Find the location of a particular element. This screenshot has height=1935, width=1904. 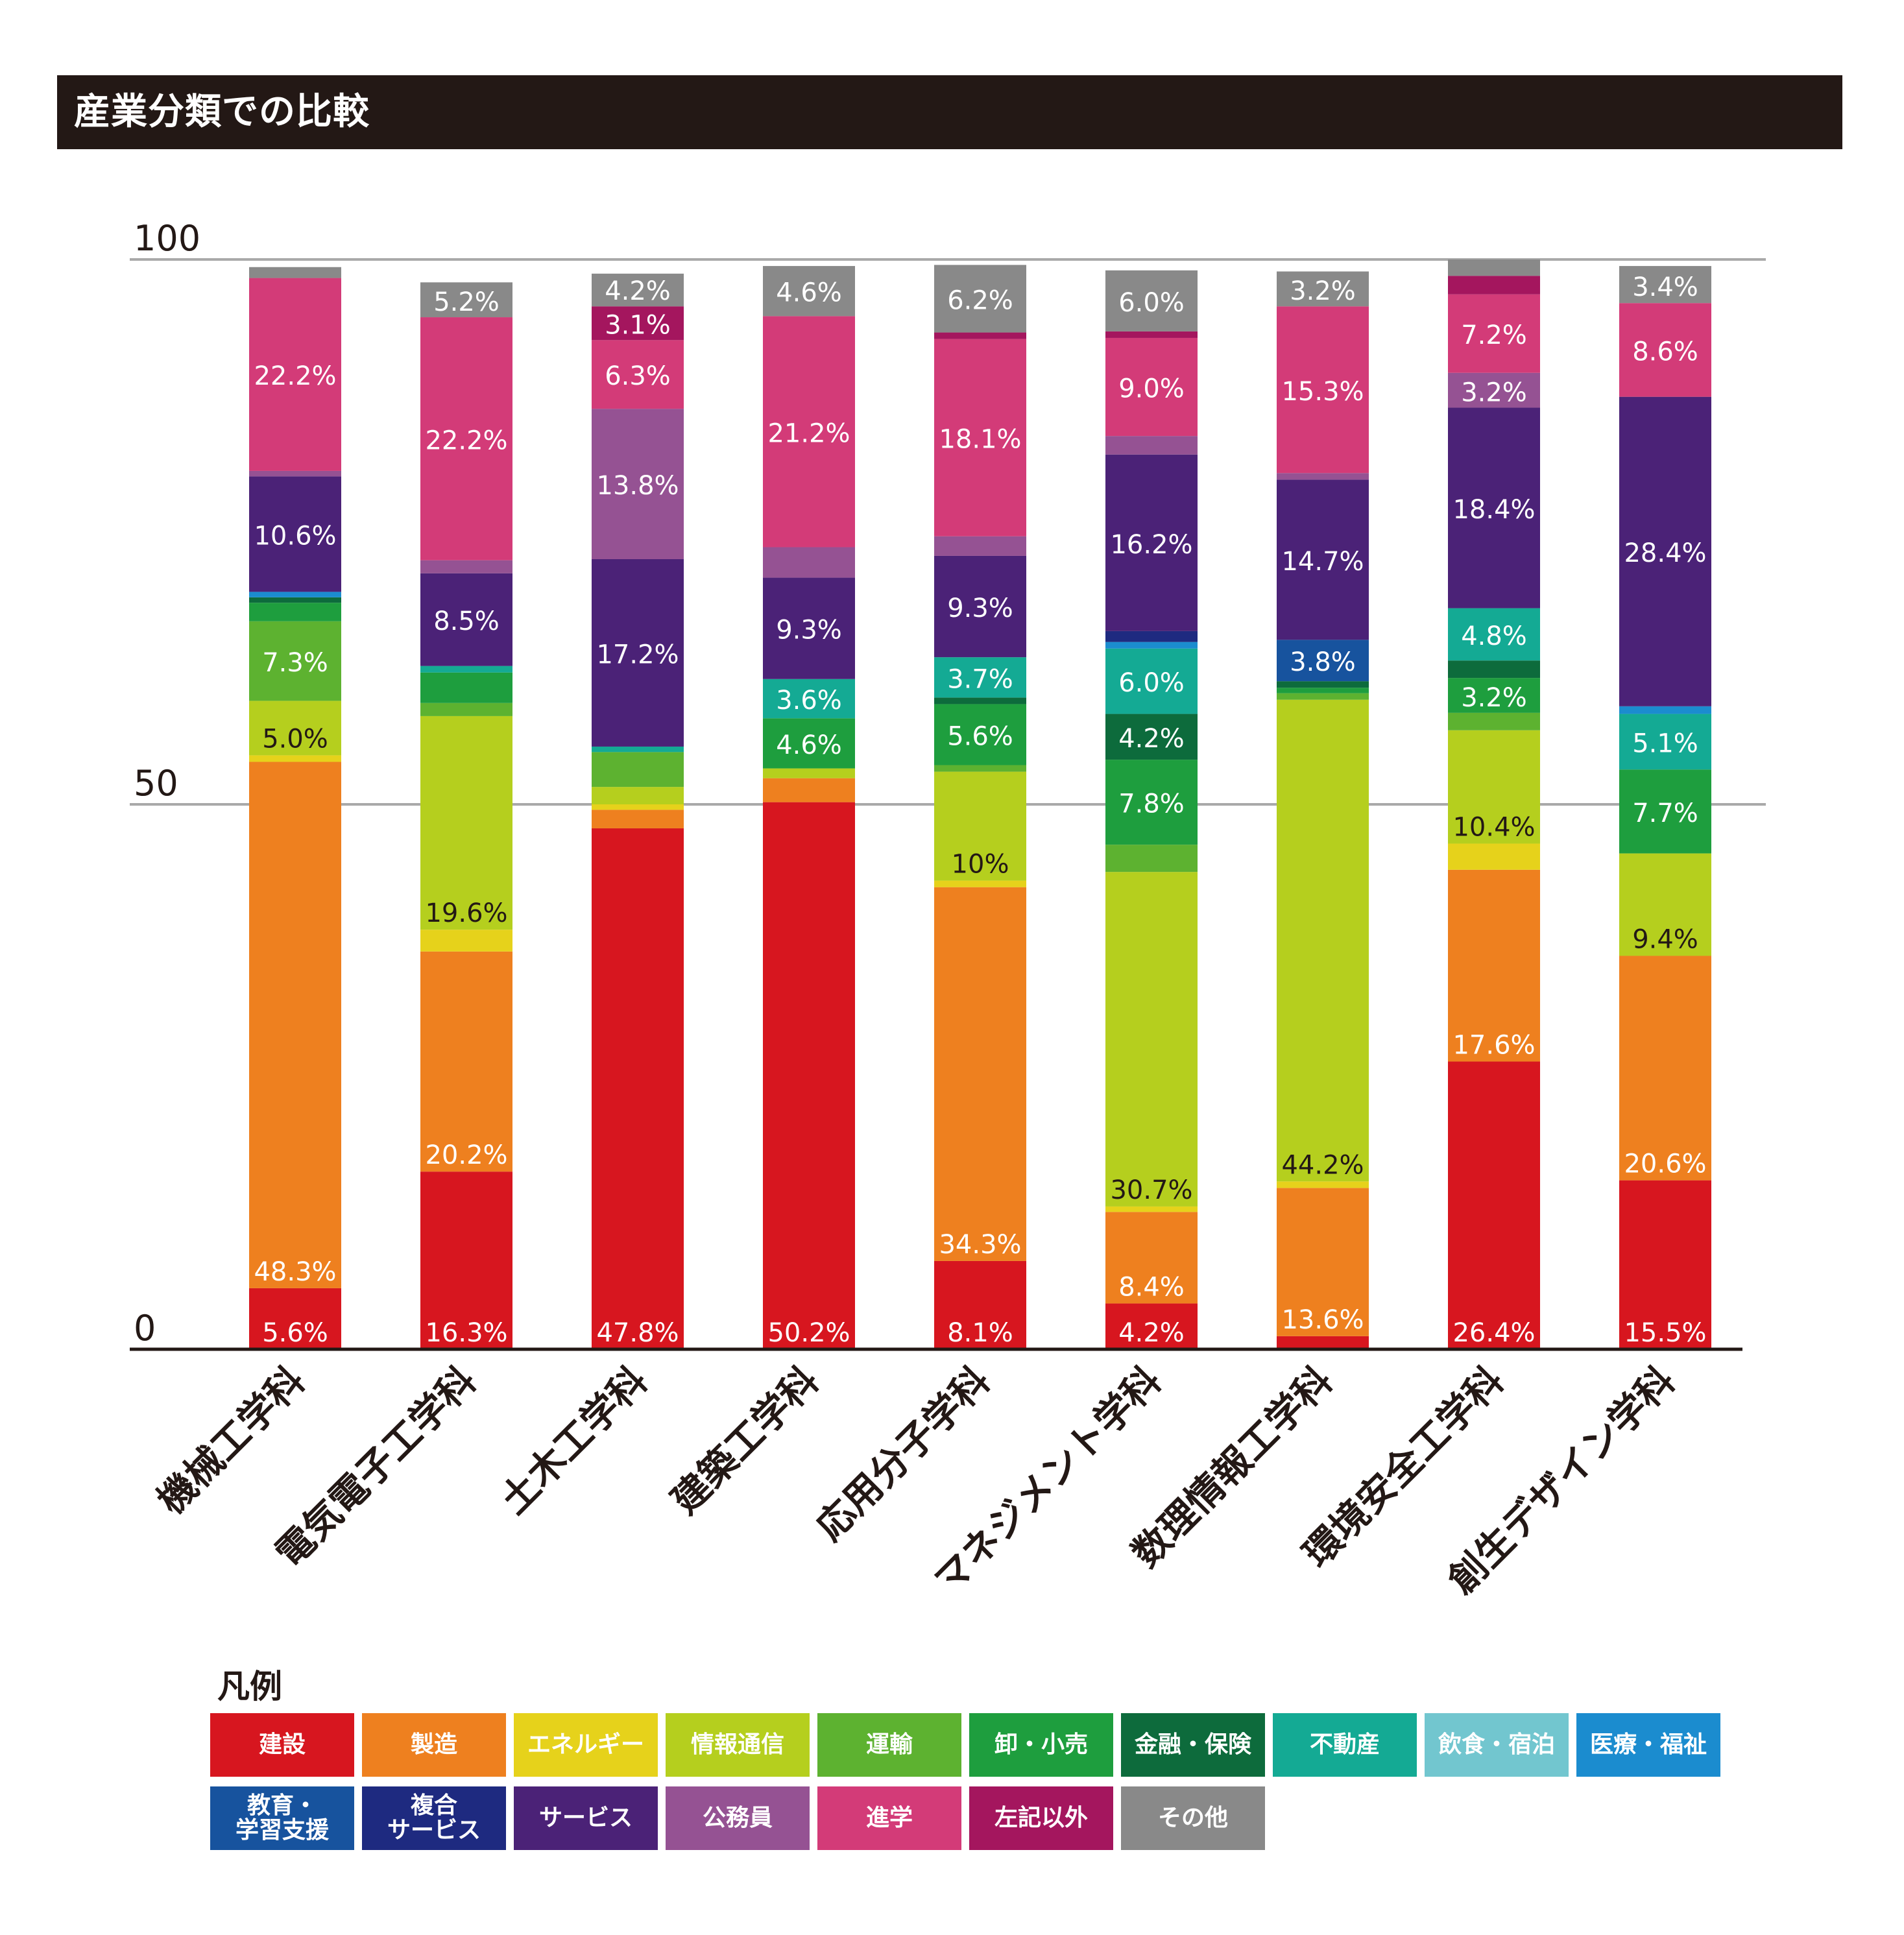

data-label: 10% is located at coordinates (980, 865).